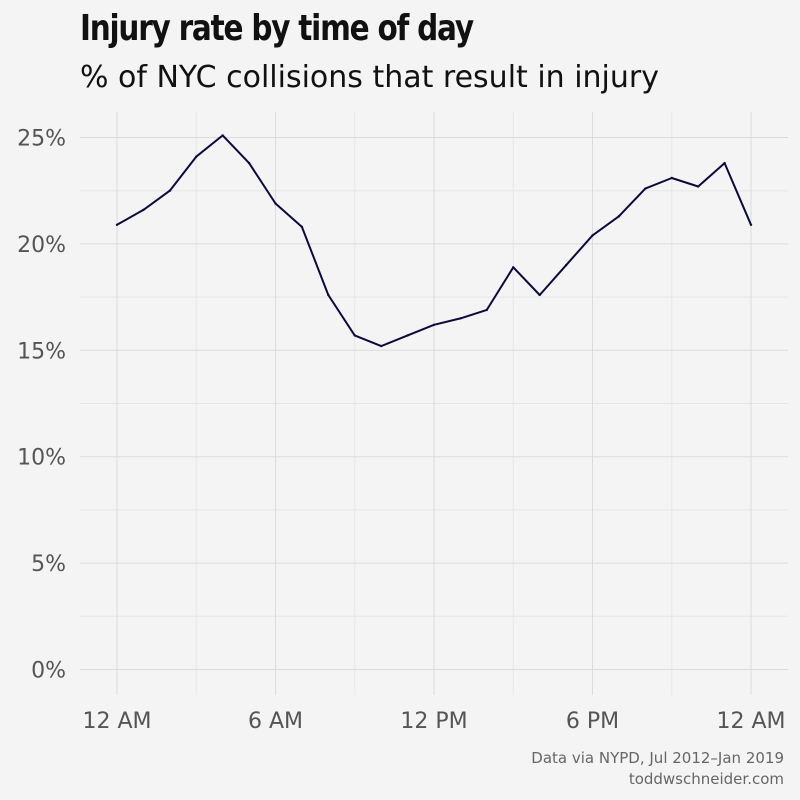 The image size is (800, 800). Describe the element at coordinates (41, 245) in the screenshot. I see `y-tick-label: 20%` at that location.